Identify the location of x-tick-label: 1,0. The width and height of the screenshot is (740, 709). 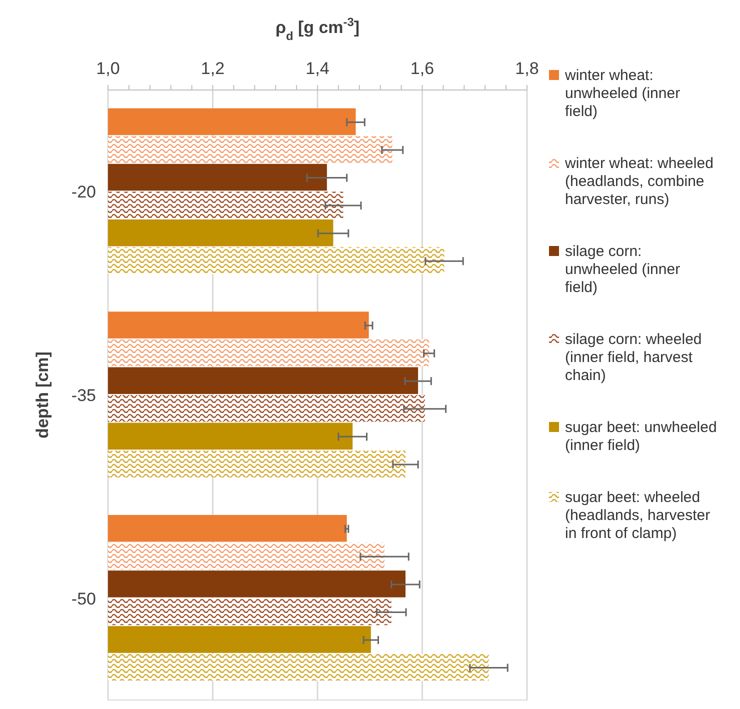
(108, 68).